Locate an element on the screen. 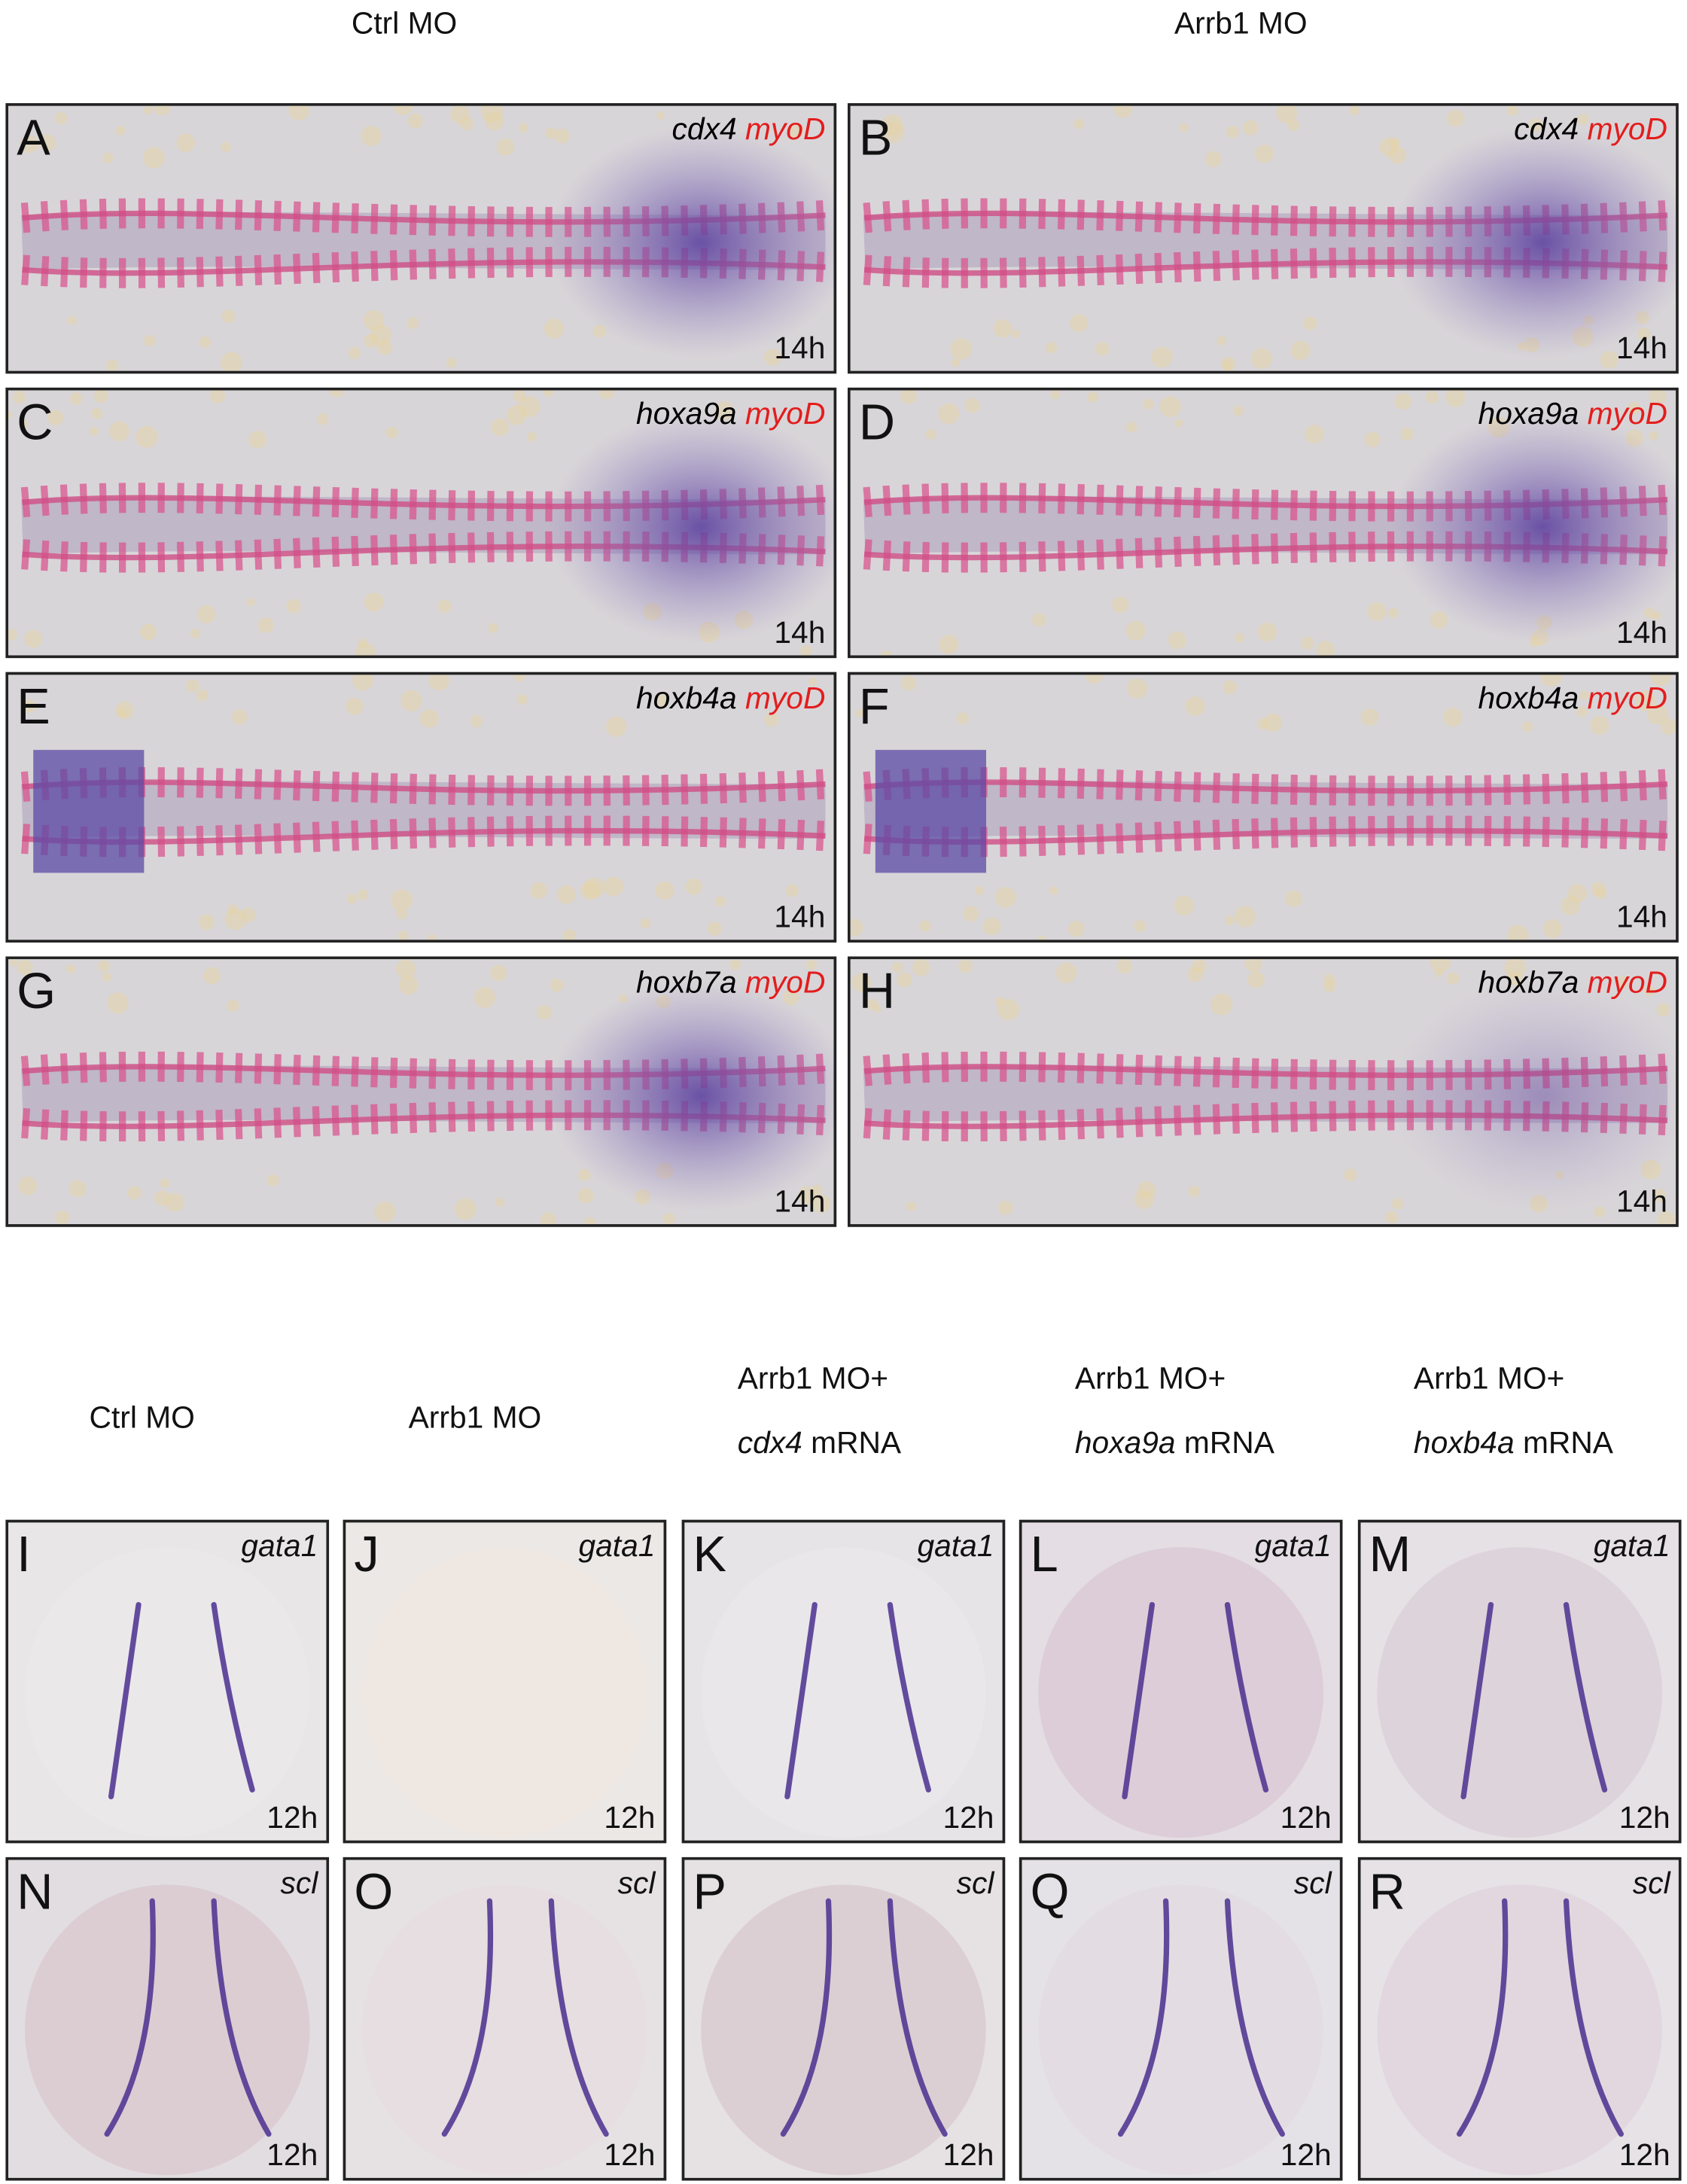  image-panel: C hoxa9a myoD 14h is located at coordinates (421, 523).